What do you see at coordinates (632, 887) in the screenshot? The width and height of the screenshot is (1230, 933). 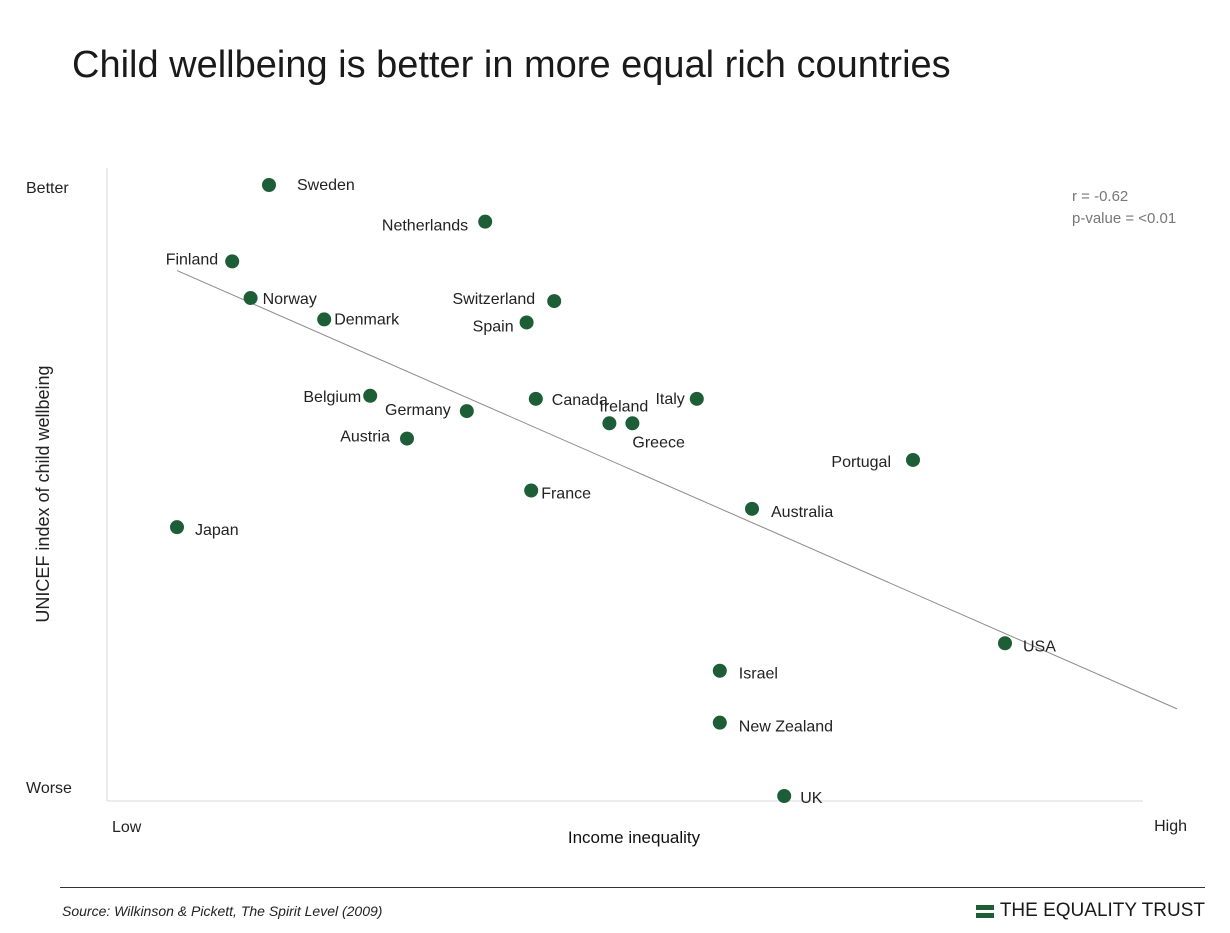 I see `footer-divider` at bounding box center [632, 887].